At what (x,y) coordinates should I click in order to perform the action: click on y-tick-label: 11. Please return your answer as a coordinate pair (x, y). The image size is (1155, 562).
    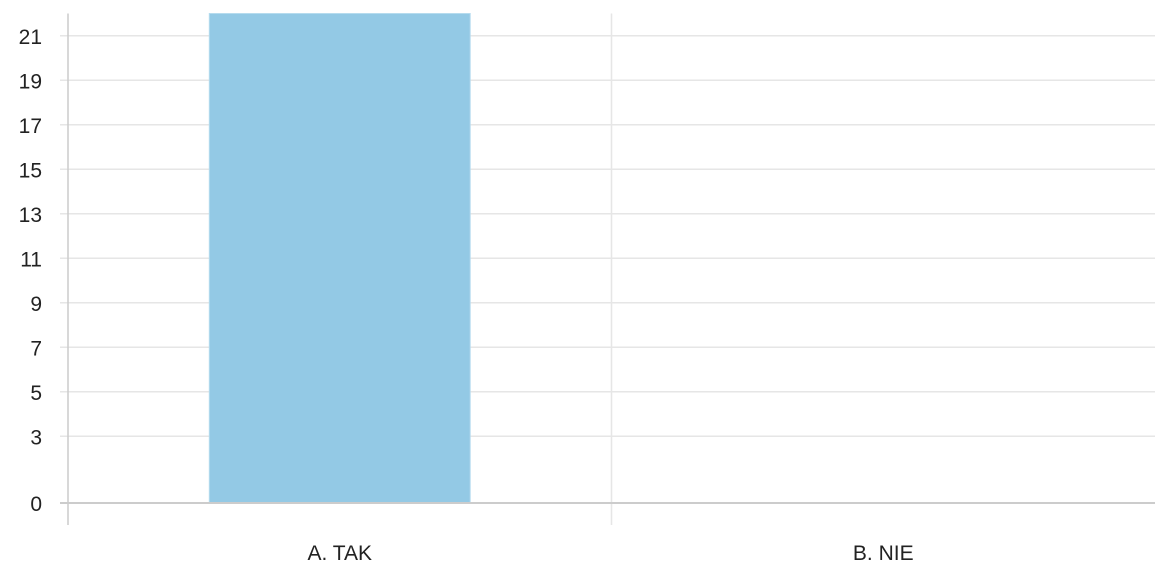
    Looking at the image, I should click on (31, 259).